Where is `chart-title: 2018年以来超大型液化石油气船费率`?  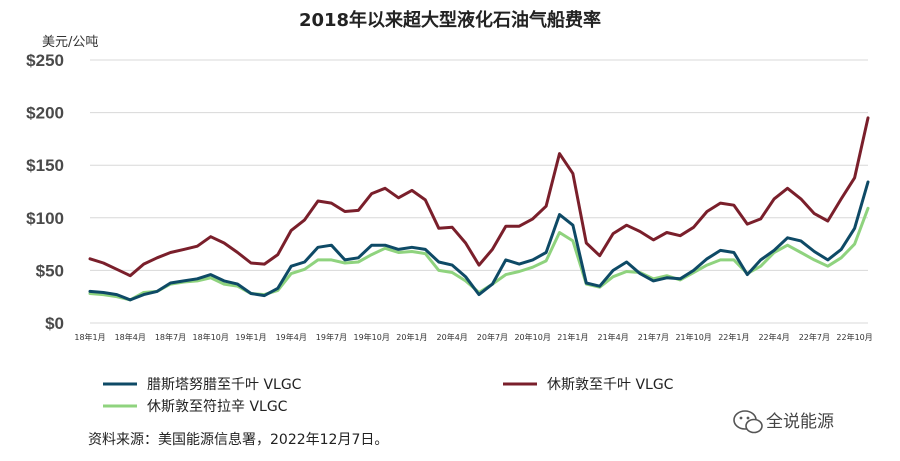
chart-title: 2018年以来超大型液化石油气船费率 is located at coordinates (450, 20).